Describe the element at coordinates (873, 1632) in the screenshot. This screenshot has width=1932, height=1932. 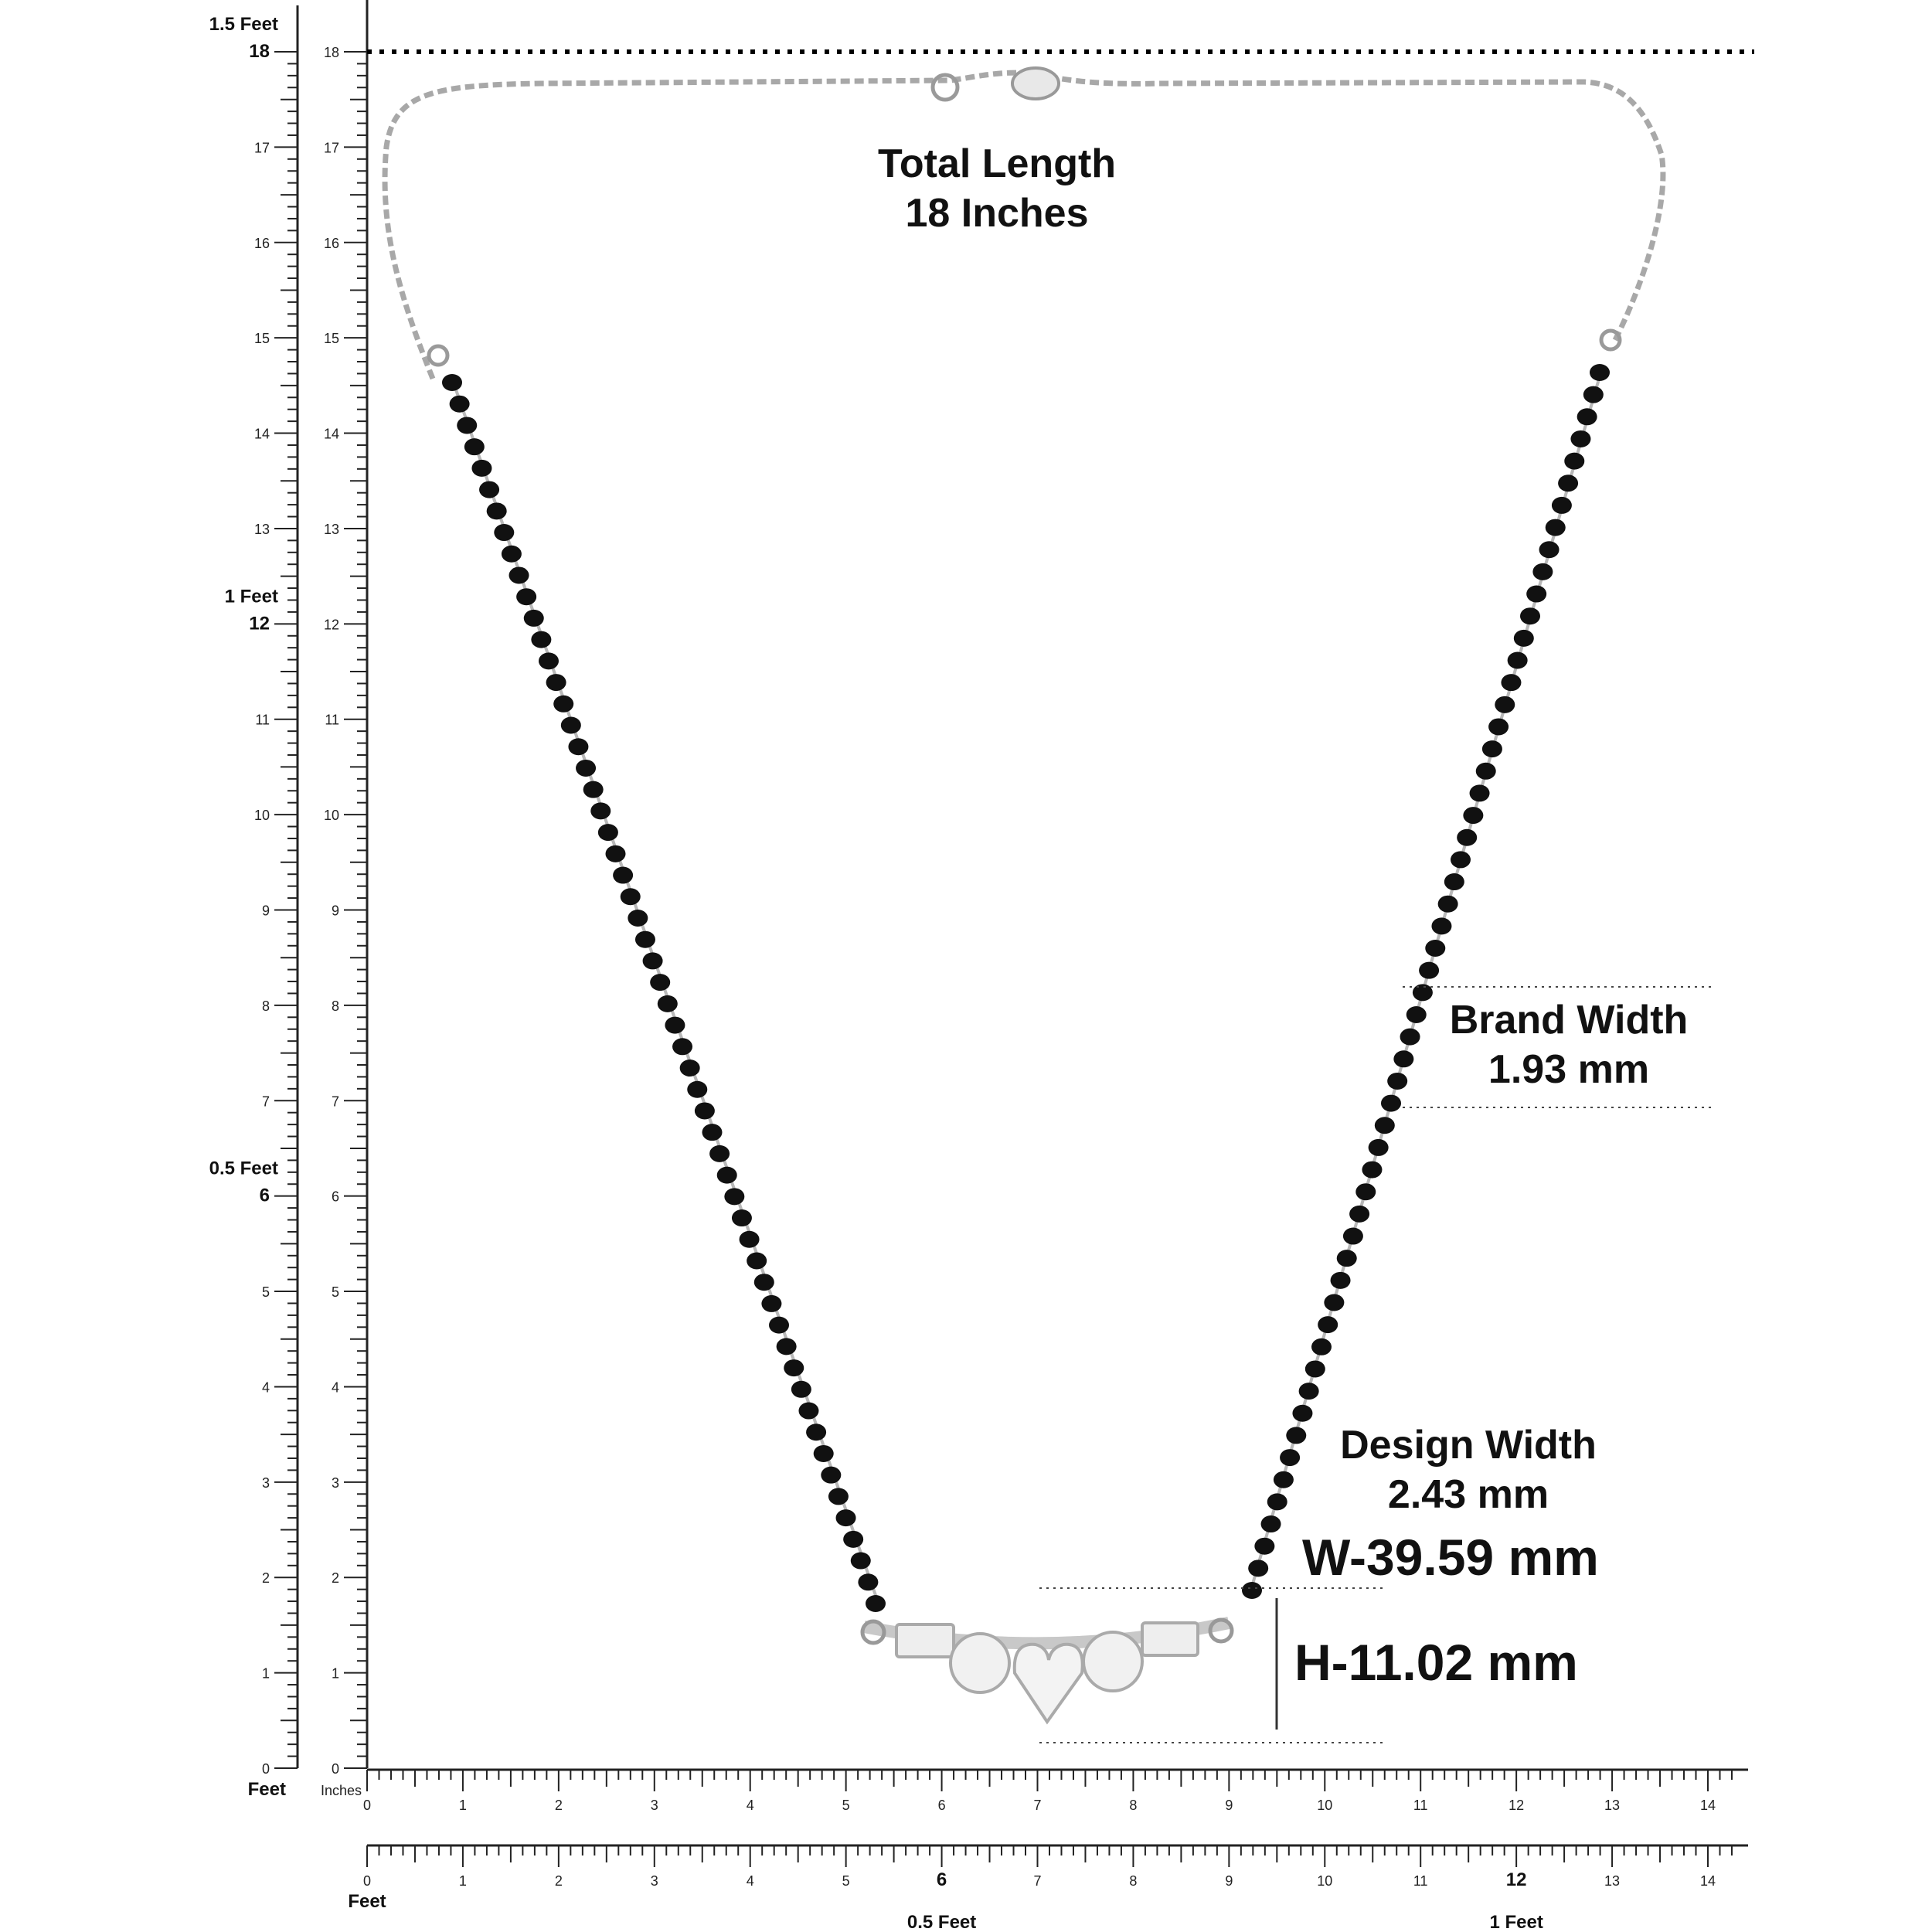
I see `pendant-left-loop` at that location.